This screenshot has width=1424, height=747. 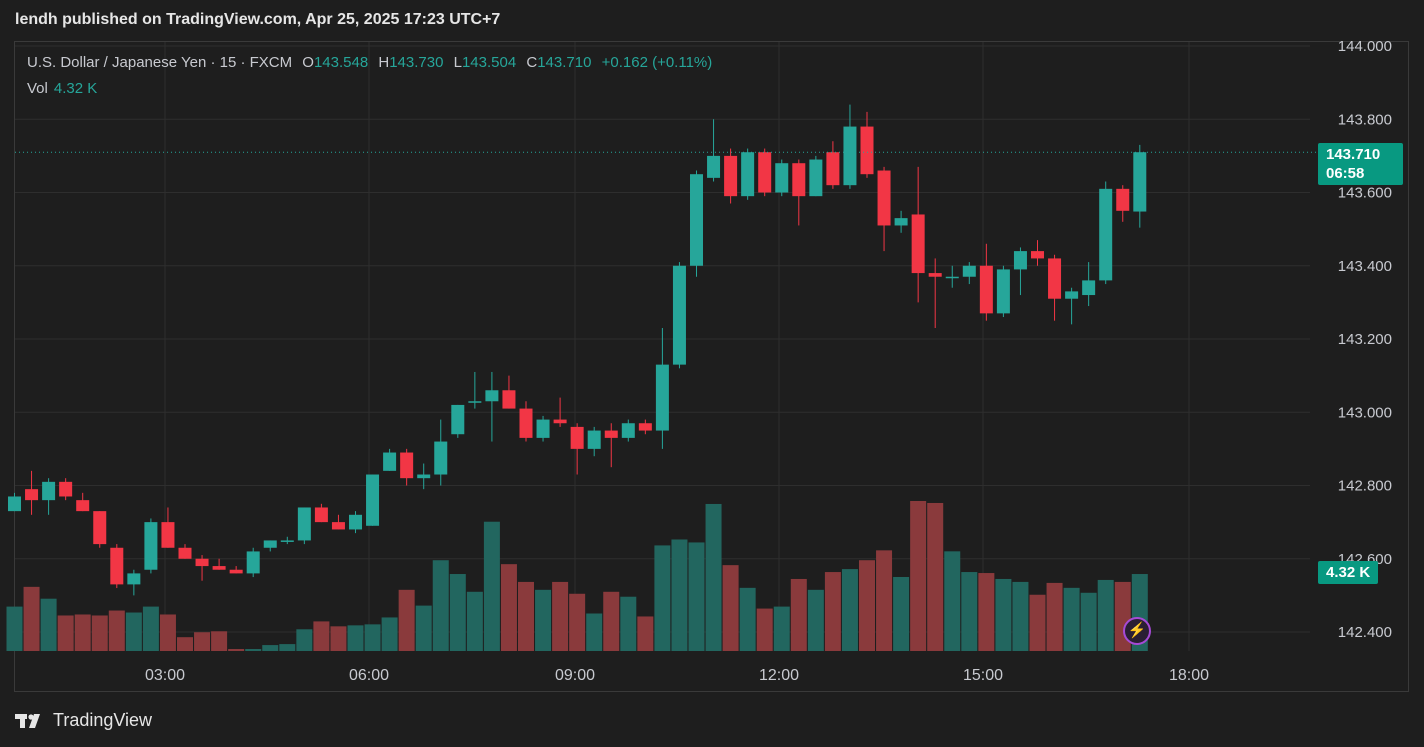 What do you see at coordinates (657, 62) in the screenshot?
I see `change-value: +0.162 (+0.11%)` at bounding box center [657, 62].